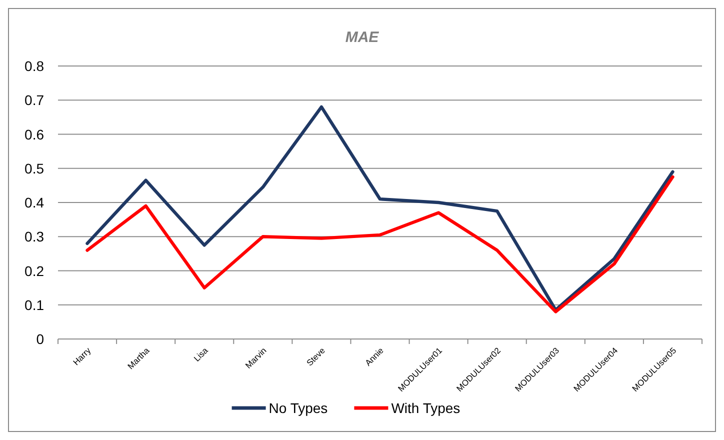  I want to click on y-tick-label: 0.1, so click(34, 304).